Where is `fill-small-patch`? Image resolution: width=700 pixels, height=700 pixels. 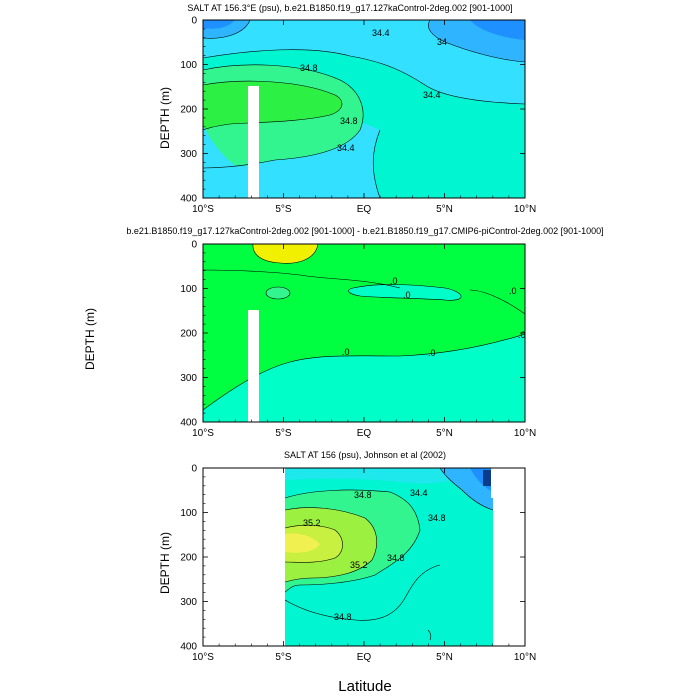
fill-small-patch is located at coordinates (278, 293).